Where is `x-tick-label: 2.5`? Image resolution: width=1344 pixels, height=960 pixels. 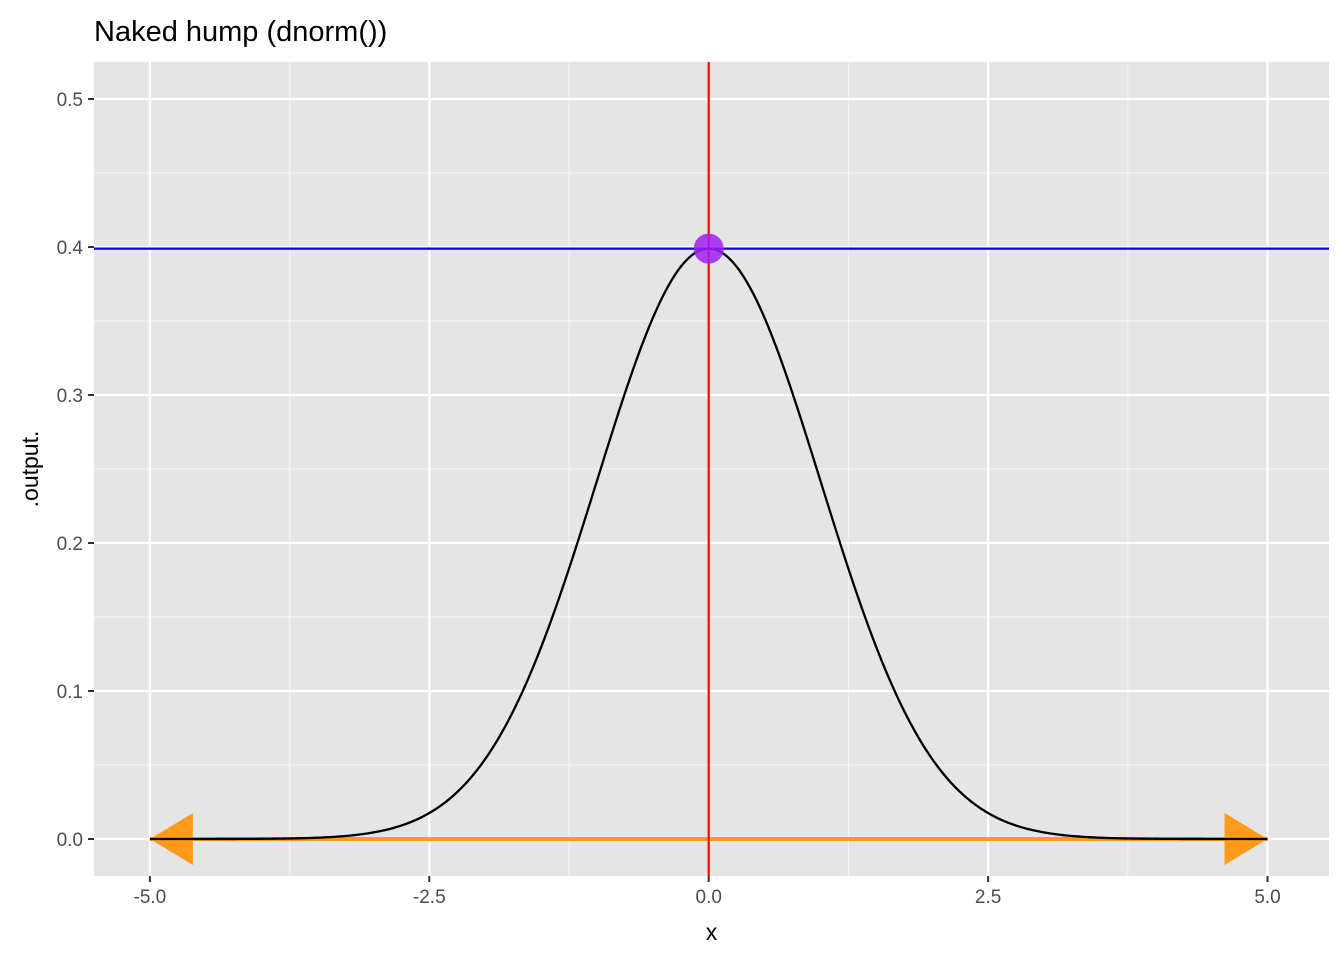 x-tick-label: 2.5 is located at coordinates (988, 897).